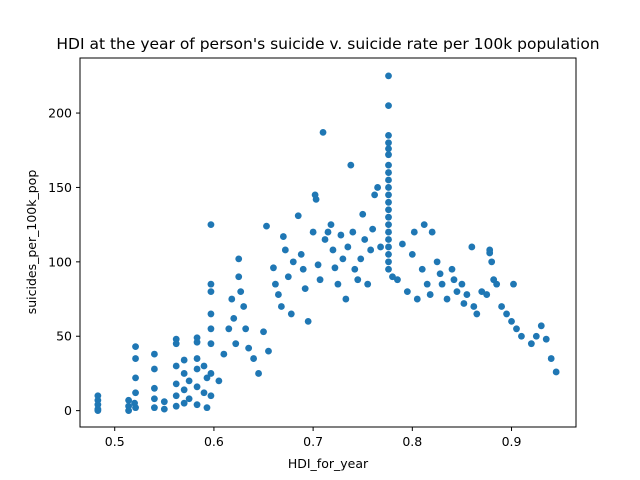 Image resolution: width=640 pixels, height=480 pixels. What do you see at coordinates (115, 441) in the screenshot?
I see `x-tick-label: 0.5` at bounding box center [115, 441].